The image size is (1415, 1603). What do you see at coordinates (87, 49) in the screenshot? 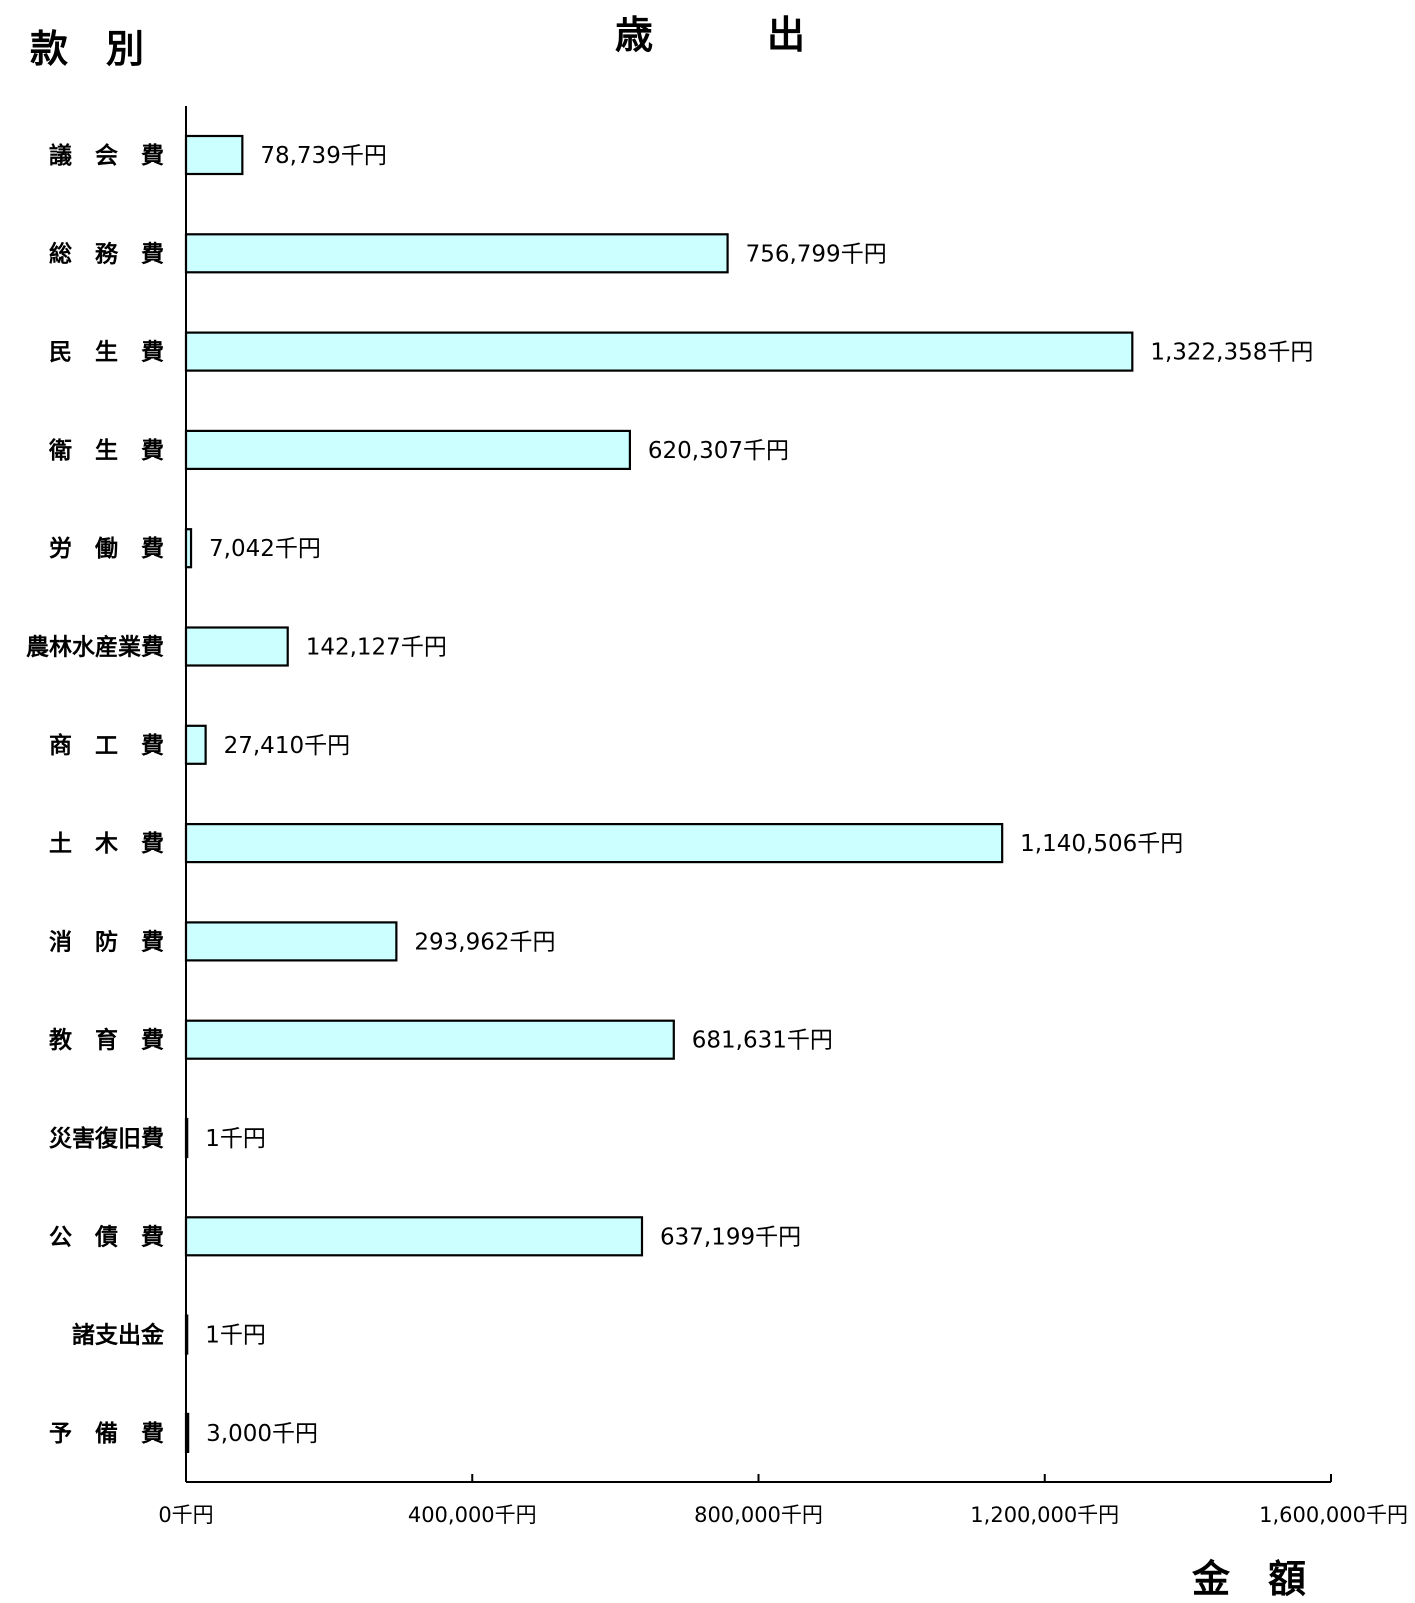
I see `category-heading: 款 別` at bounding box center [87, 49].